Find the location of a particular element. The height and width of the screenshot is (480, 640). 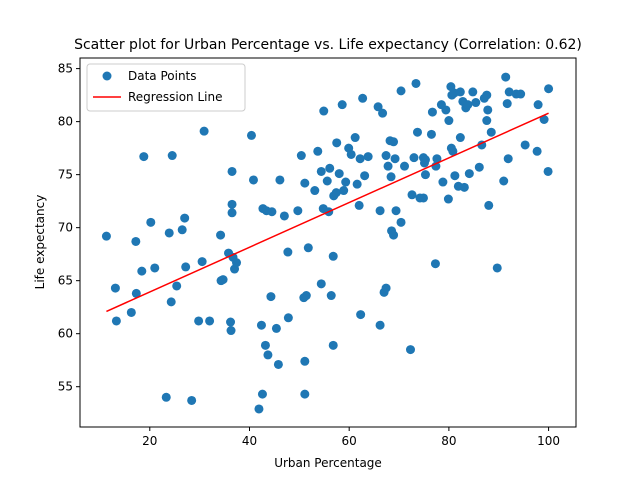

x-axis-ticks: 20 40 60 80 100 is located at coordinates (351, 437).